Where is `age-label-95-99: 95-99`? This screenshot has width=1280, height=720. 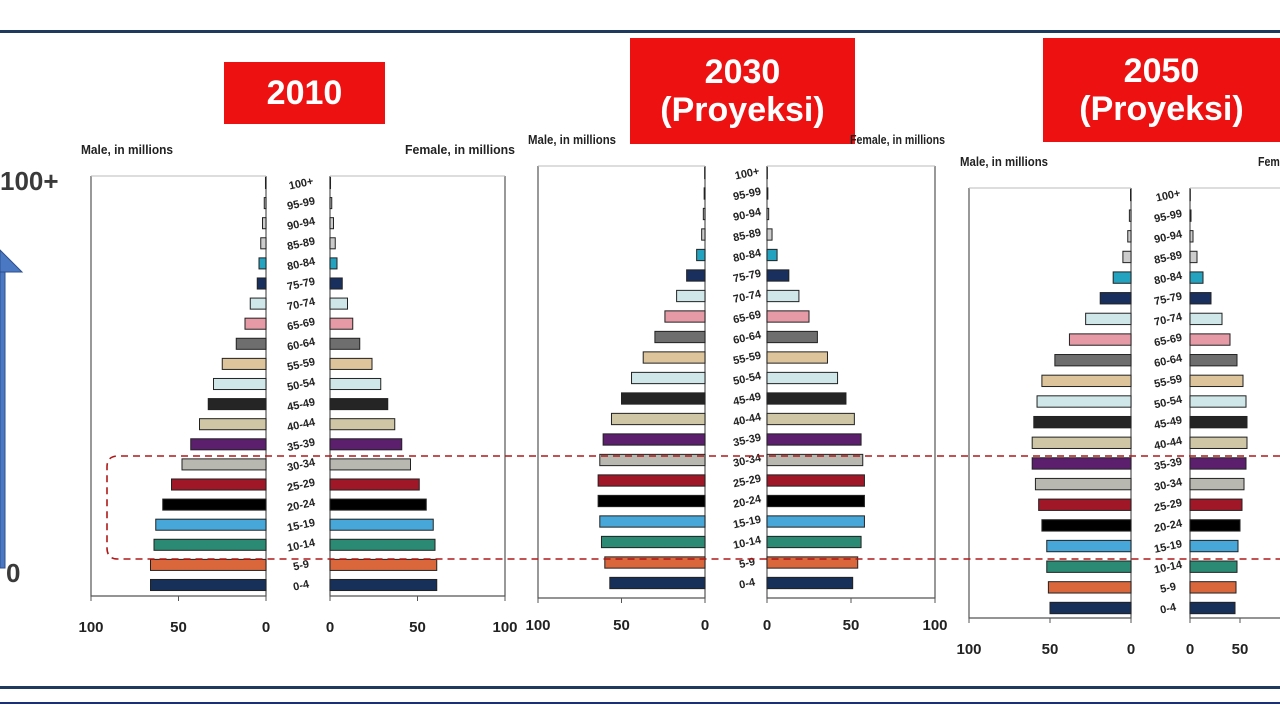 age-label-95-99: 95-99 is located at coordinates (747, 195).